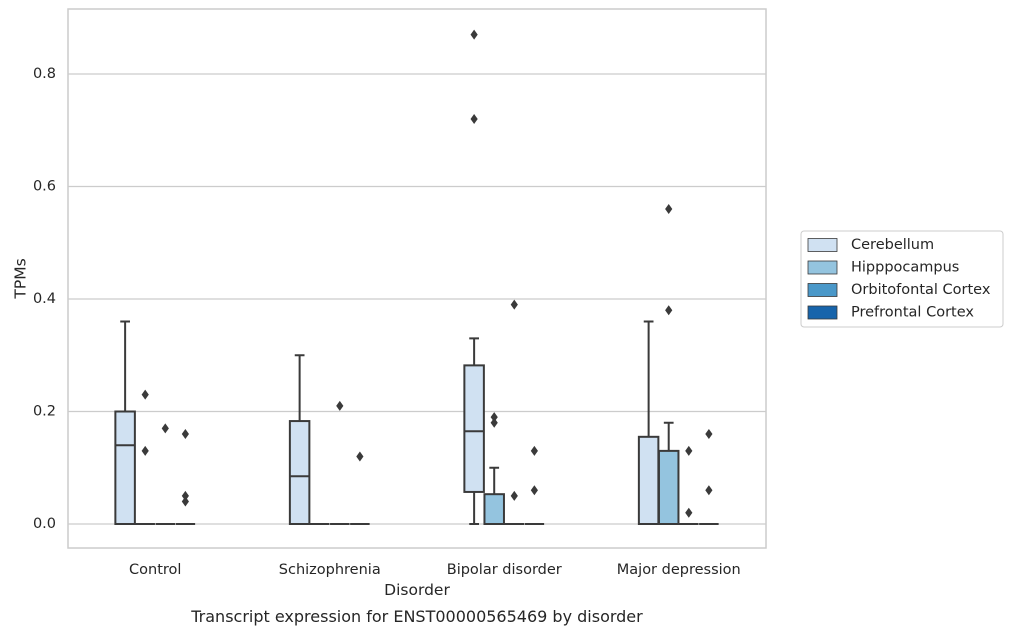 The height and width of the screenshot is (634, 1014). Describe the element at coordinates (905, 268) in the screenshot. I see `legend-label: Hipppocampus` at that location.